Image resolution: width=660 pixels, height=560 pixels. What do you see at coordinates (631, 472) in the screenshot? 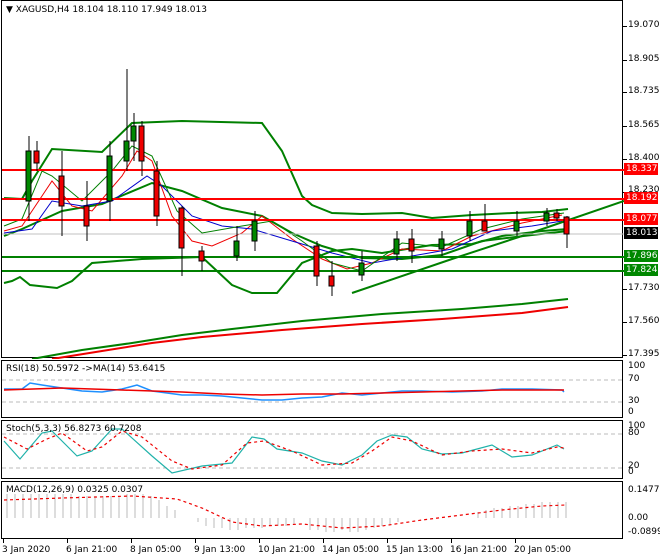
I see `stoch-axis-0: 0` at bounding box center [631, 472].